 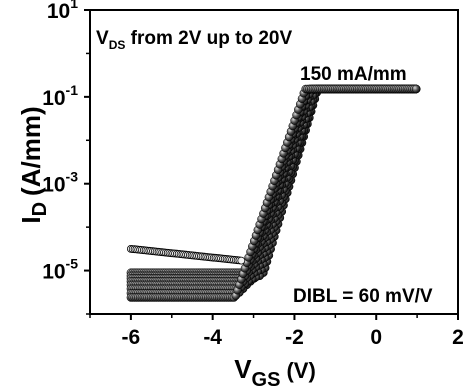 I want to click on y-axis-label: ID(A/mm), so click(x=33, y=164).